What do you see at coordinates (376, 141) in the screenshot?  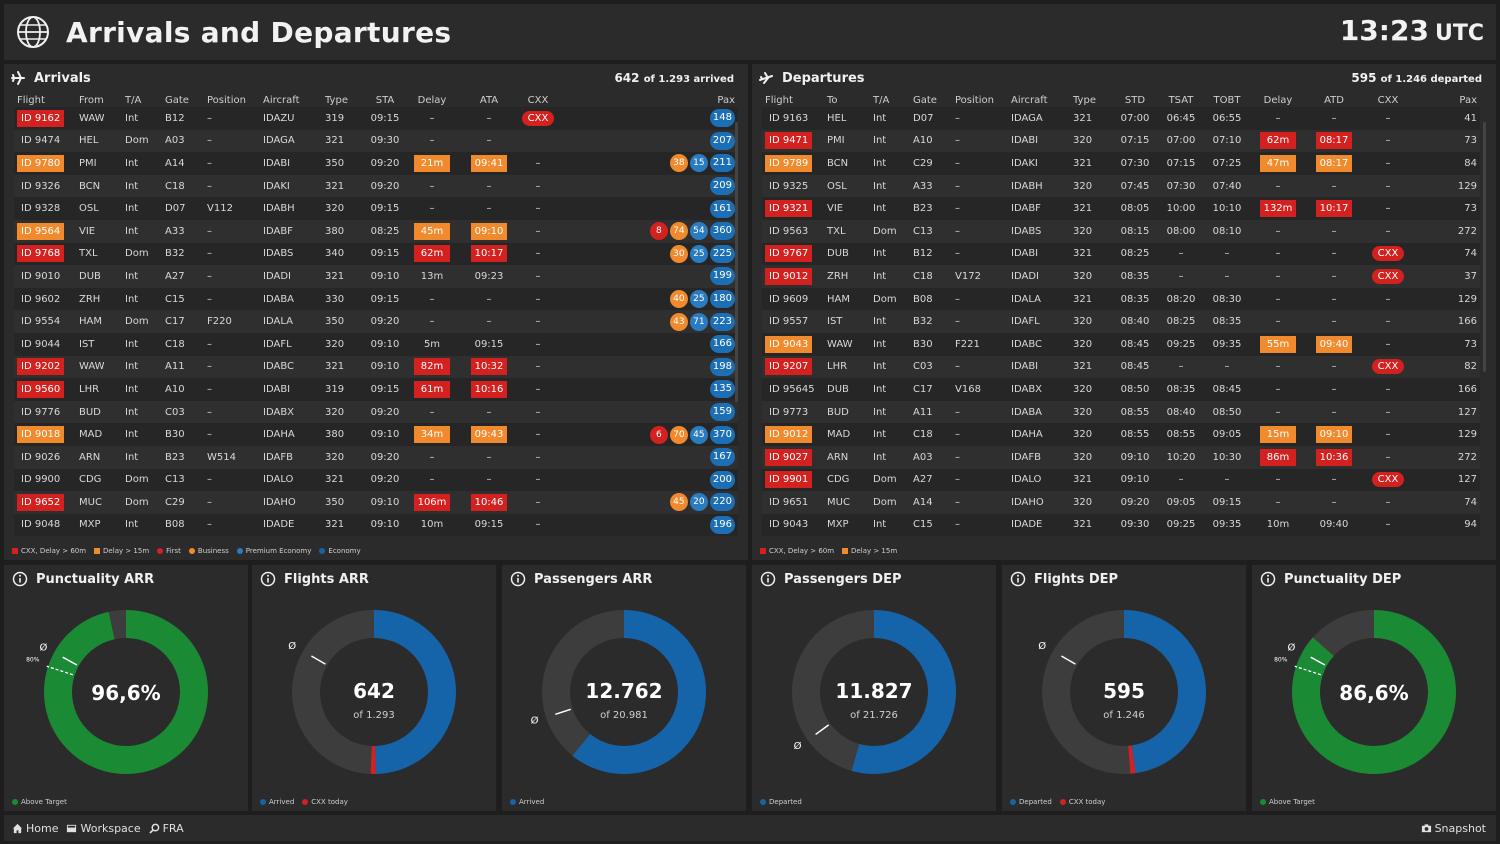 I see `table-row: ID 9474 HEL Dom A03– IDAGA 321 09:30– –207` at bounding box center [376, 141].